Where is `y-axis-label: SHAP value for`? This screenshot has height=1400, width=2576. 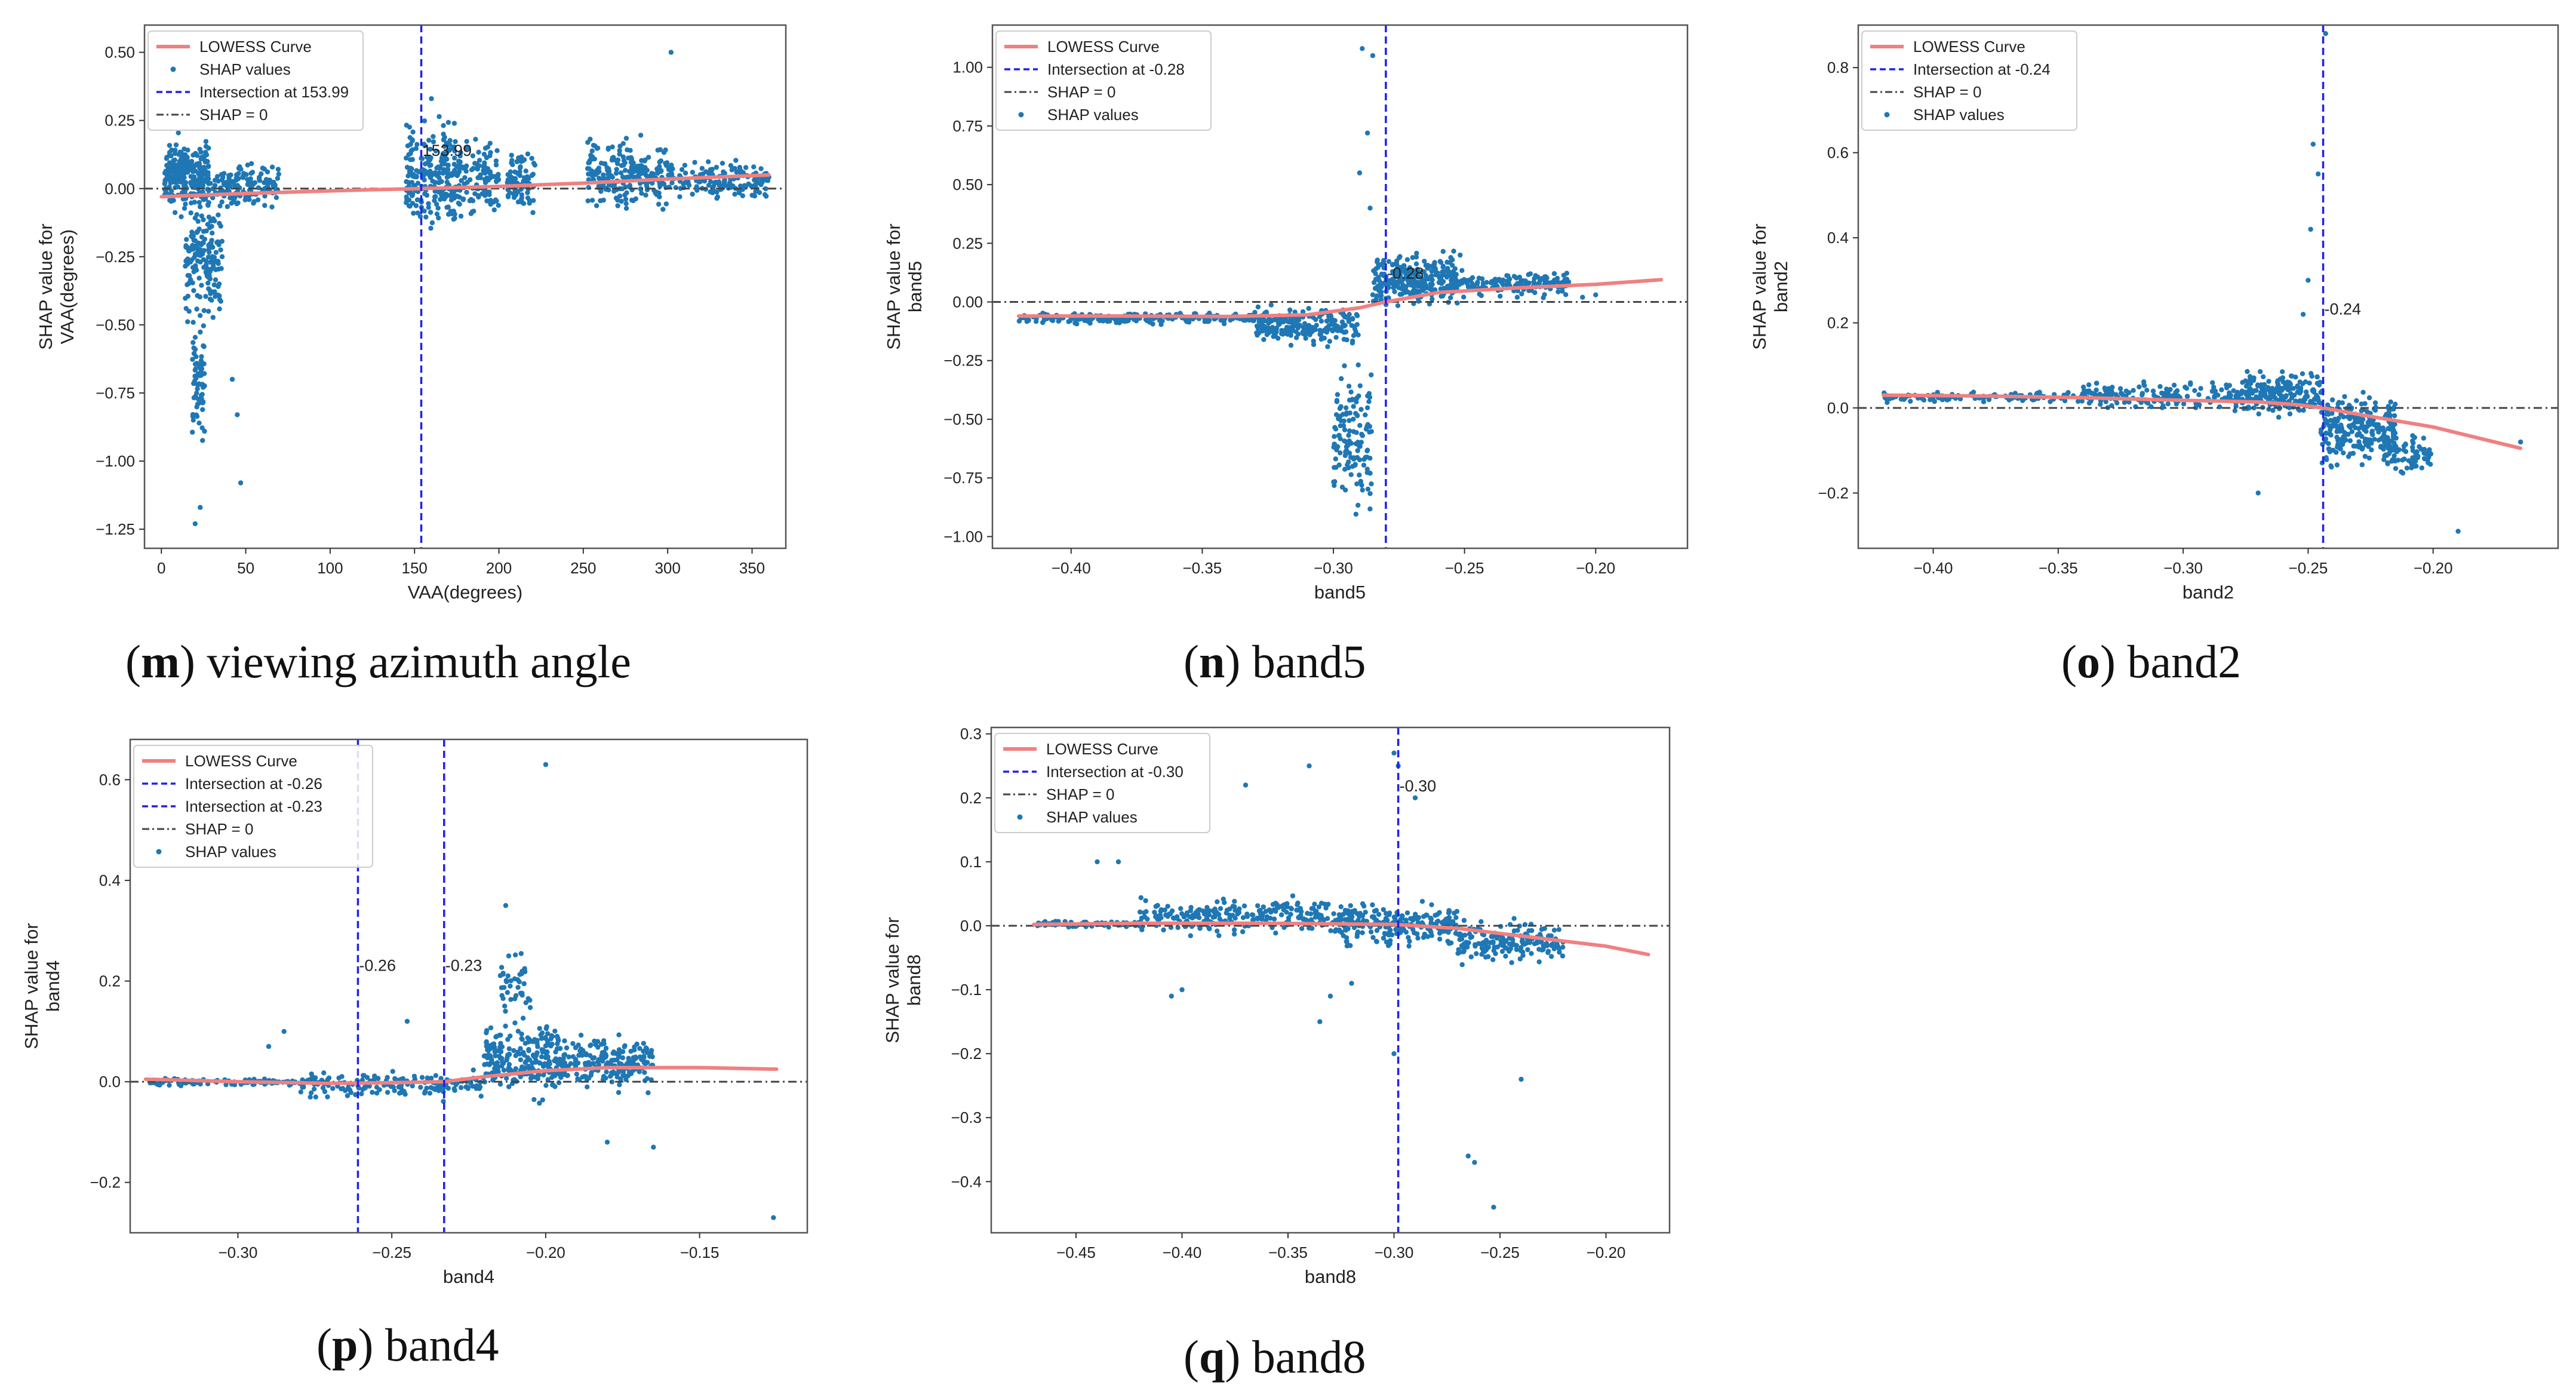
y-axis-label: SHAP value for is located at coordinates (893, 286).